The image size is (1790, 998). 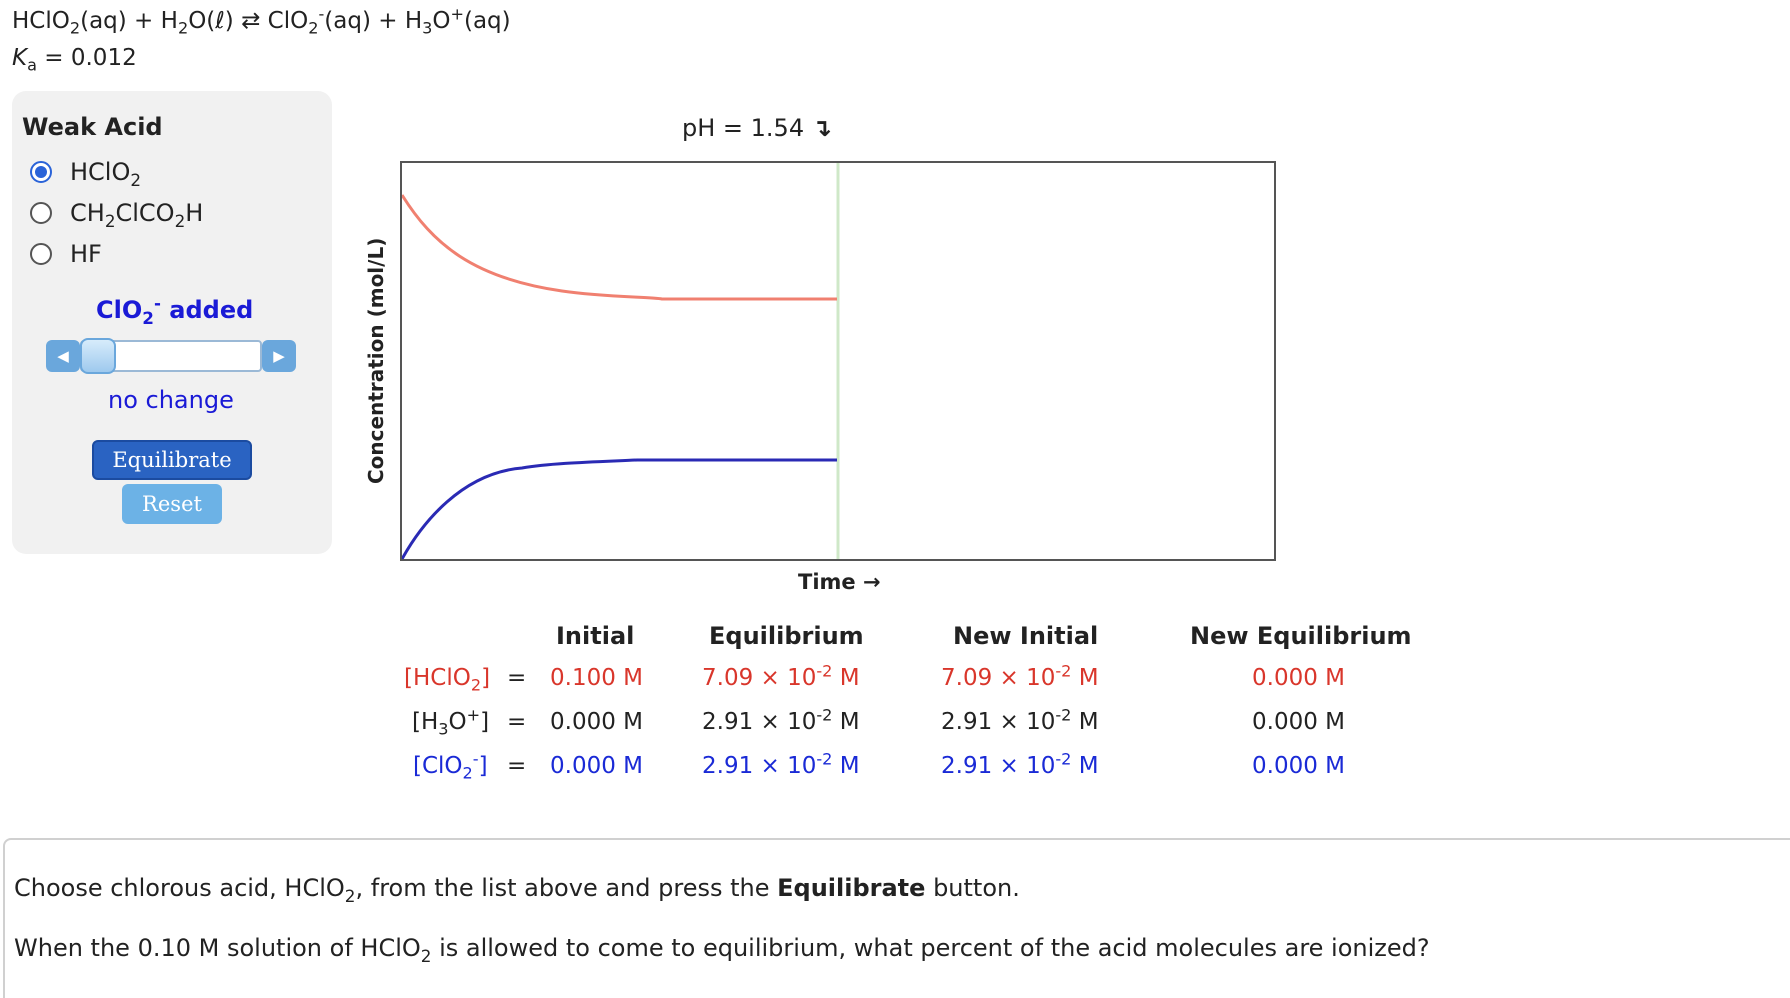 I want to click on change-status: no change, so click(x=171, y=400).